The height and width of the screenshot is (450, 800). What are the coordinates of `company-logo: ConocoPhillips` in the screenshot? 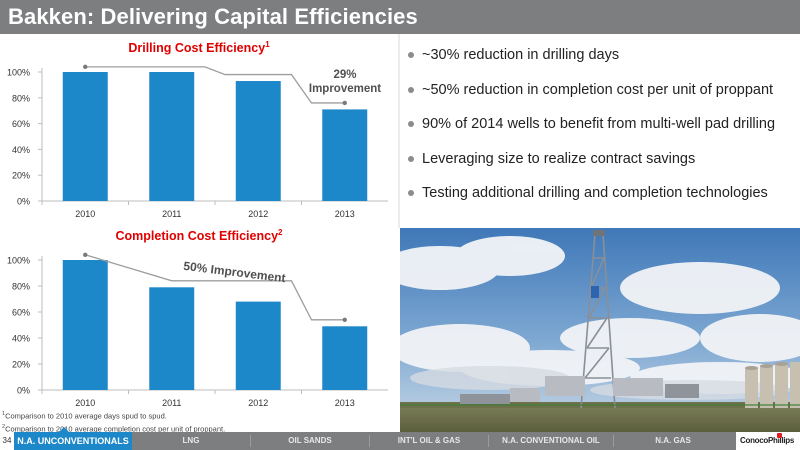 It's located at (768, 441).